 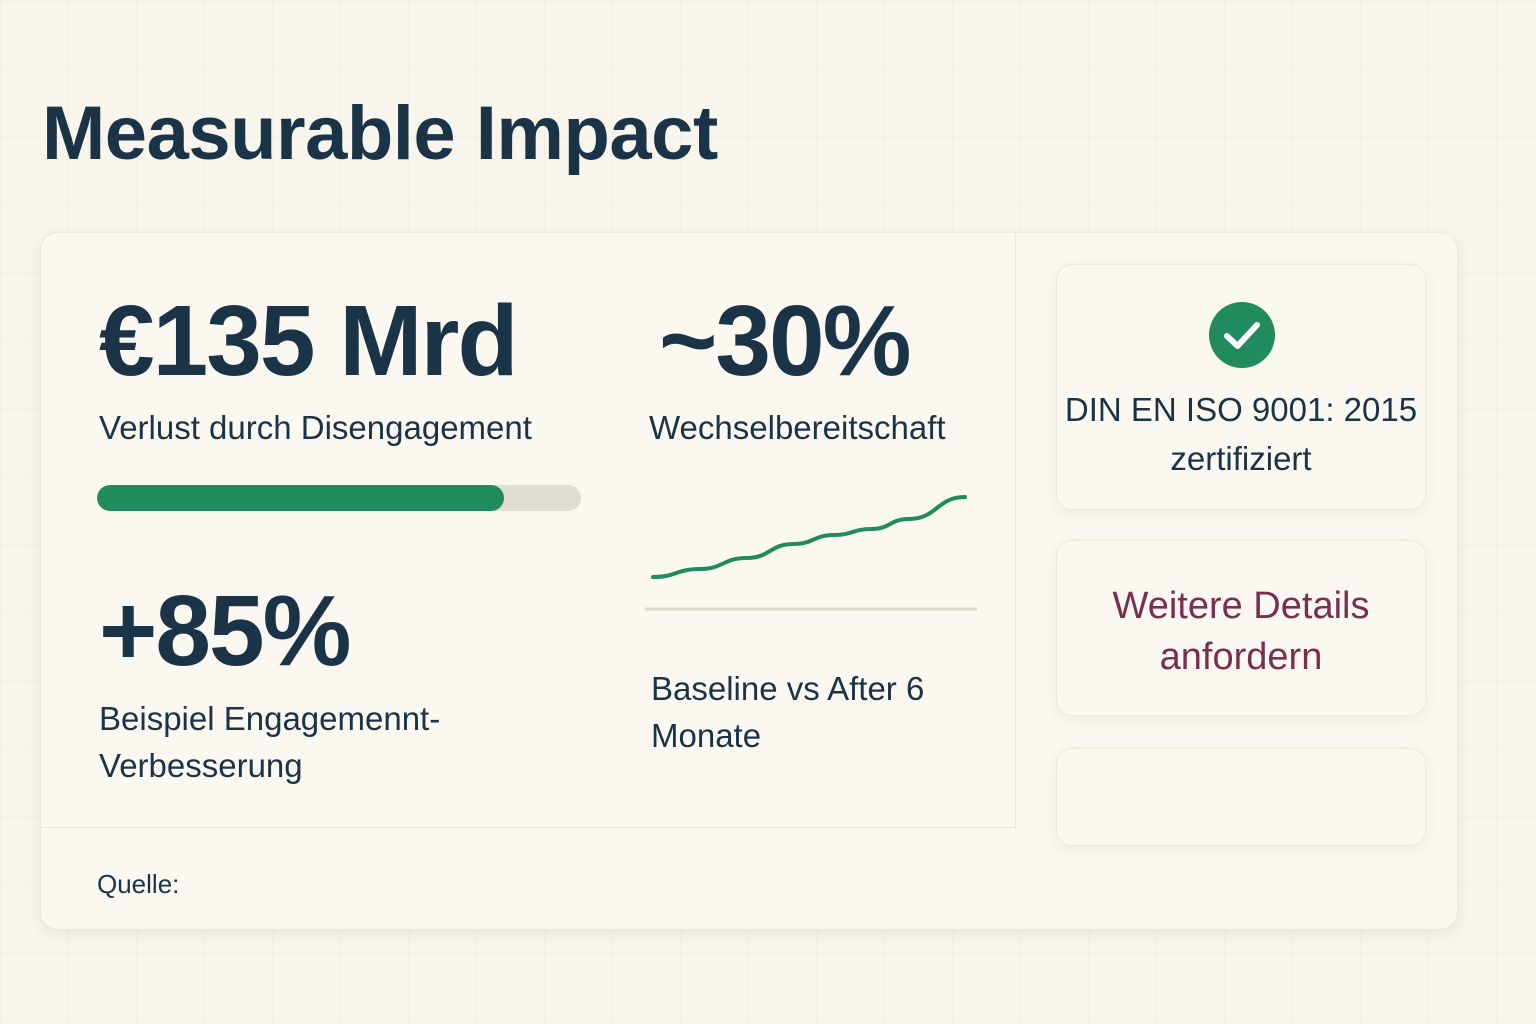 I want to click on loss-progress-fill, so click(x=300, y=498).